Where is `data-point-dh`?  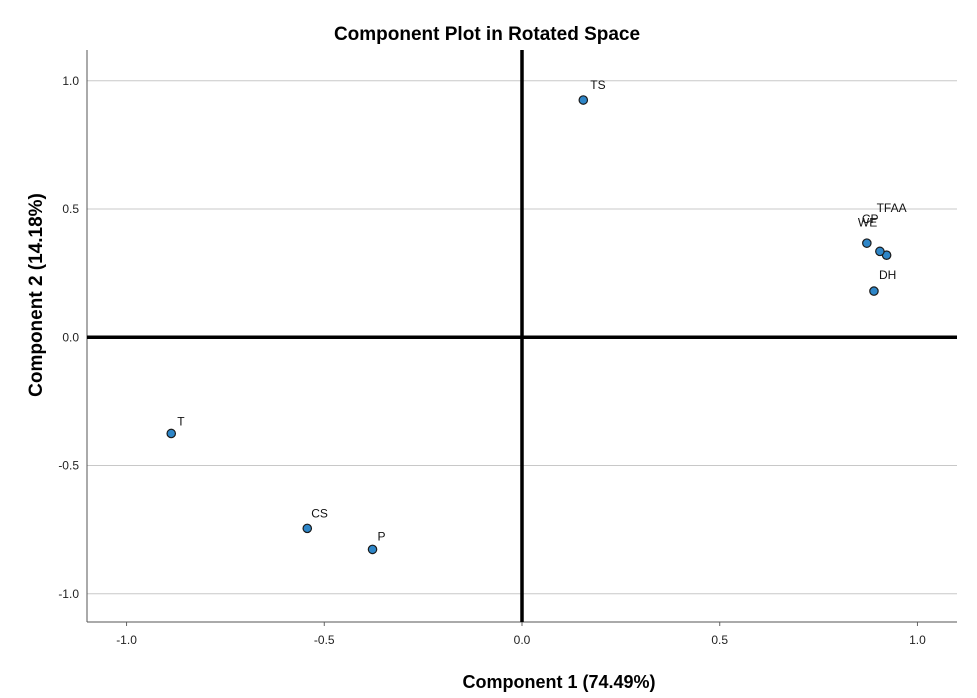
data-point-dh is located at coordinates (874, 291).